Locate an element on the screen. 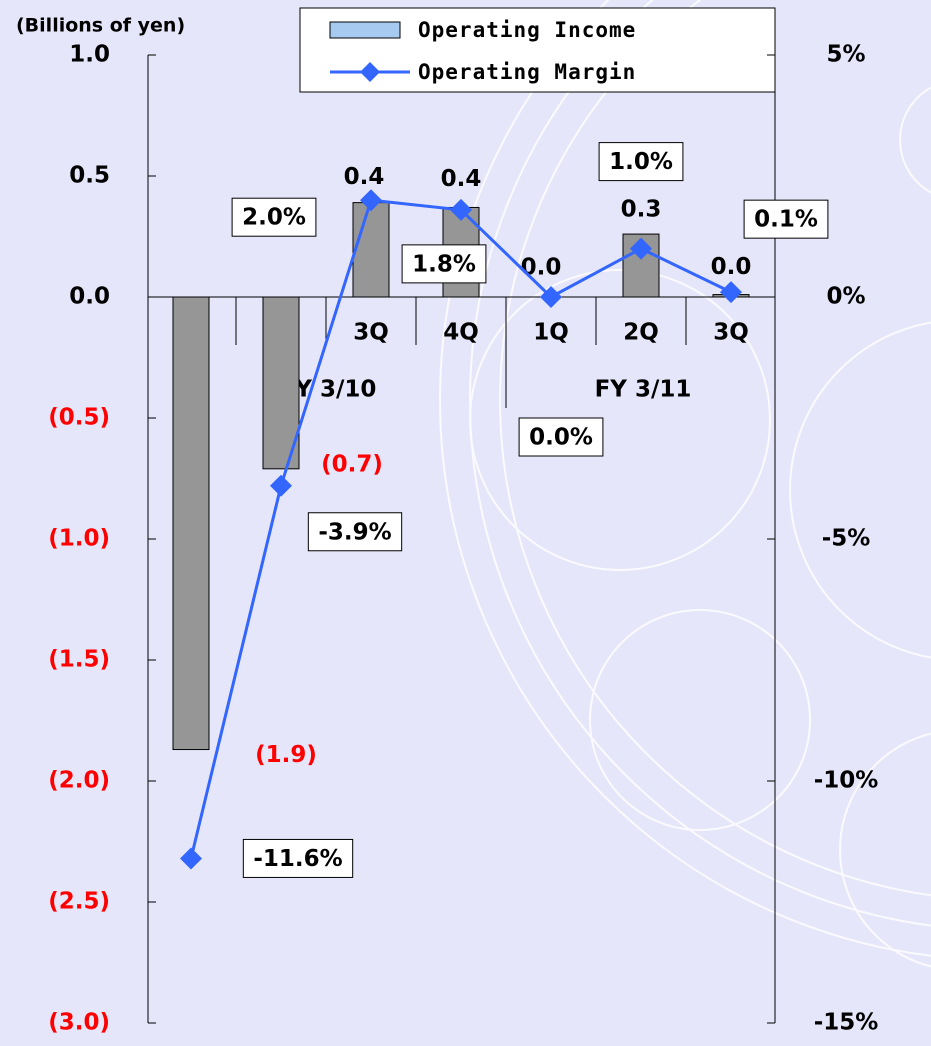 The width and height of the screenshot is (931, 1046). y2-tick-label: -5% is located at coordinates (846, 539).